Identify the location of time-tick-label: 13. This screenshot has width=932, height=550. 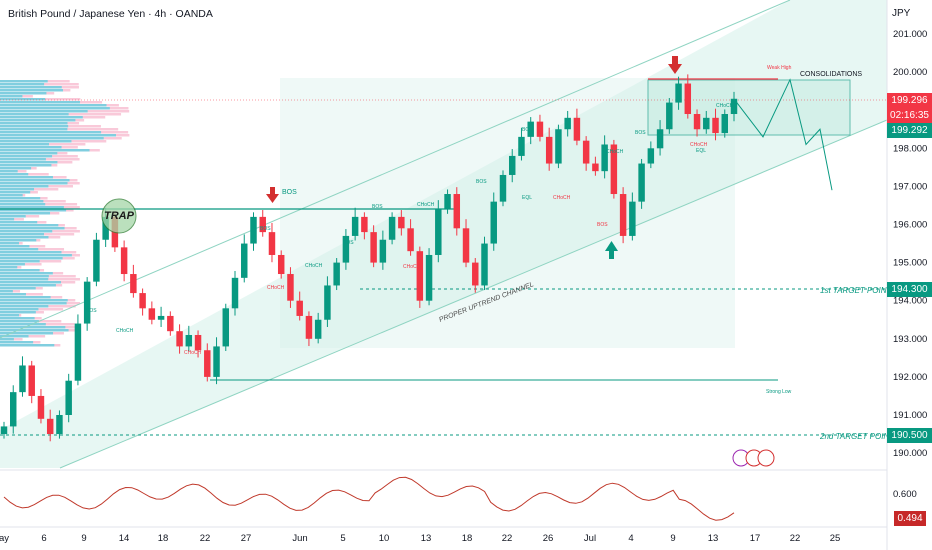
(426, 538).